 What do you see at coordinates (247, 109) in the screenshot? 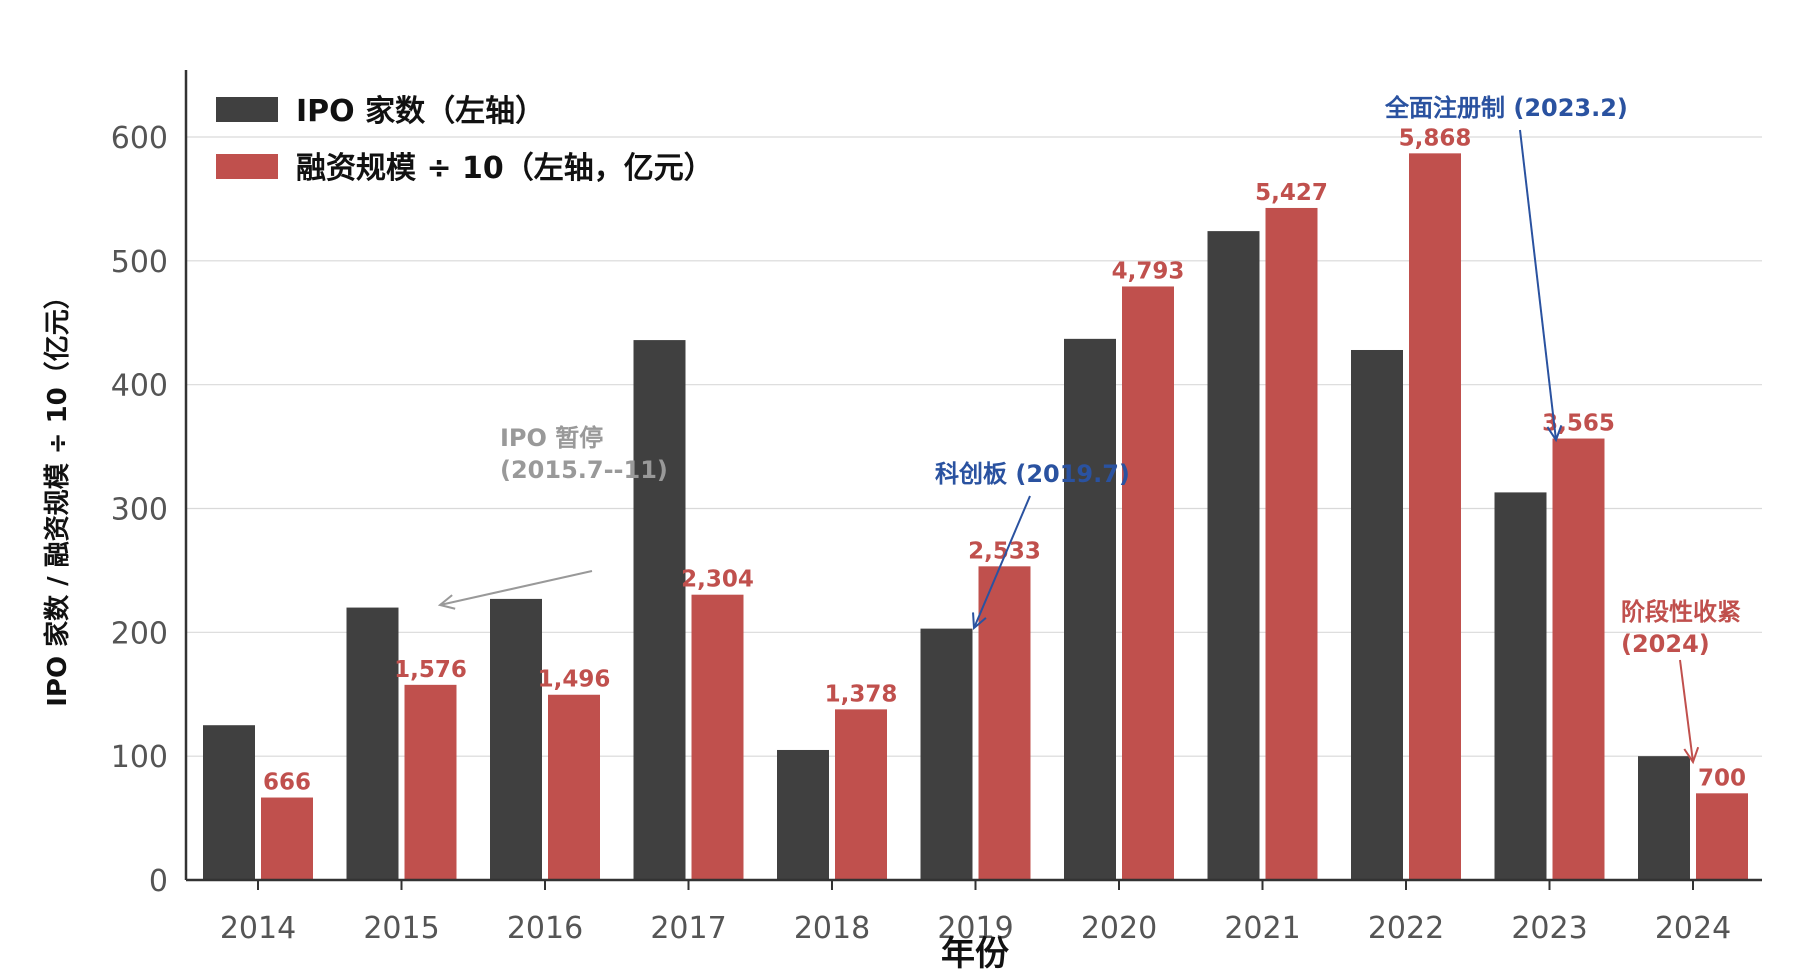
I see `legend-swatch-ipo-count` at bounding box center [247, 109].